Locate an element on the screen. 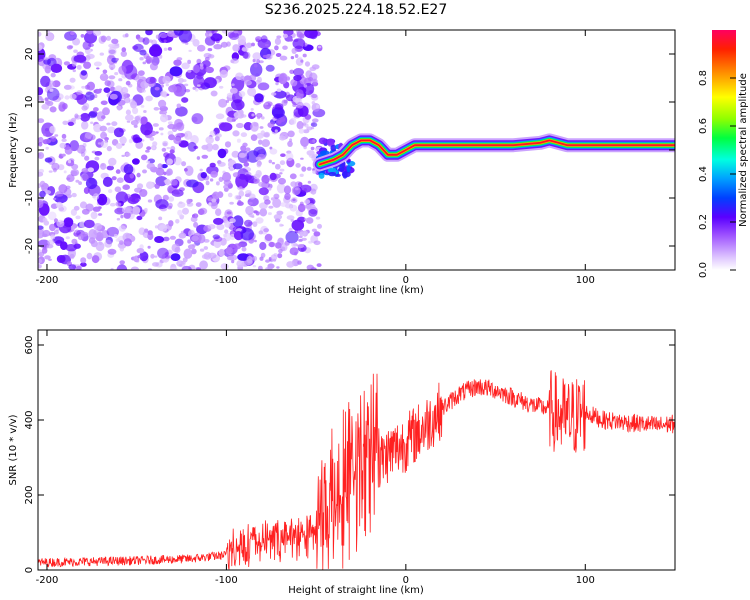 The width and height of the screenshot is (750, 600). snr-x-tick-label: -200 is located at coordinates (47, 580).